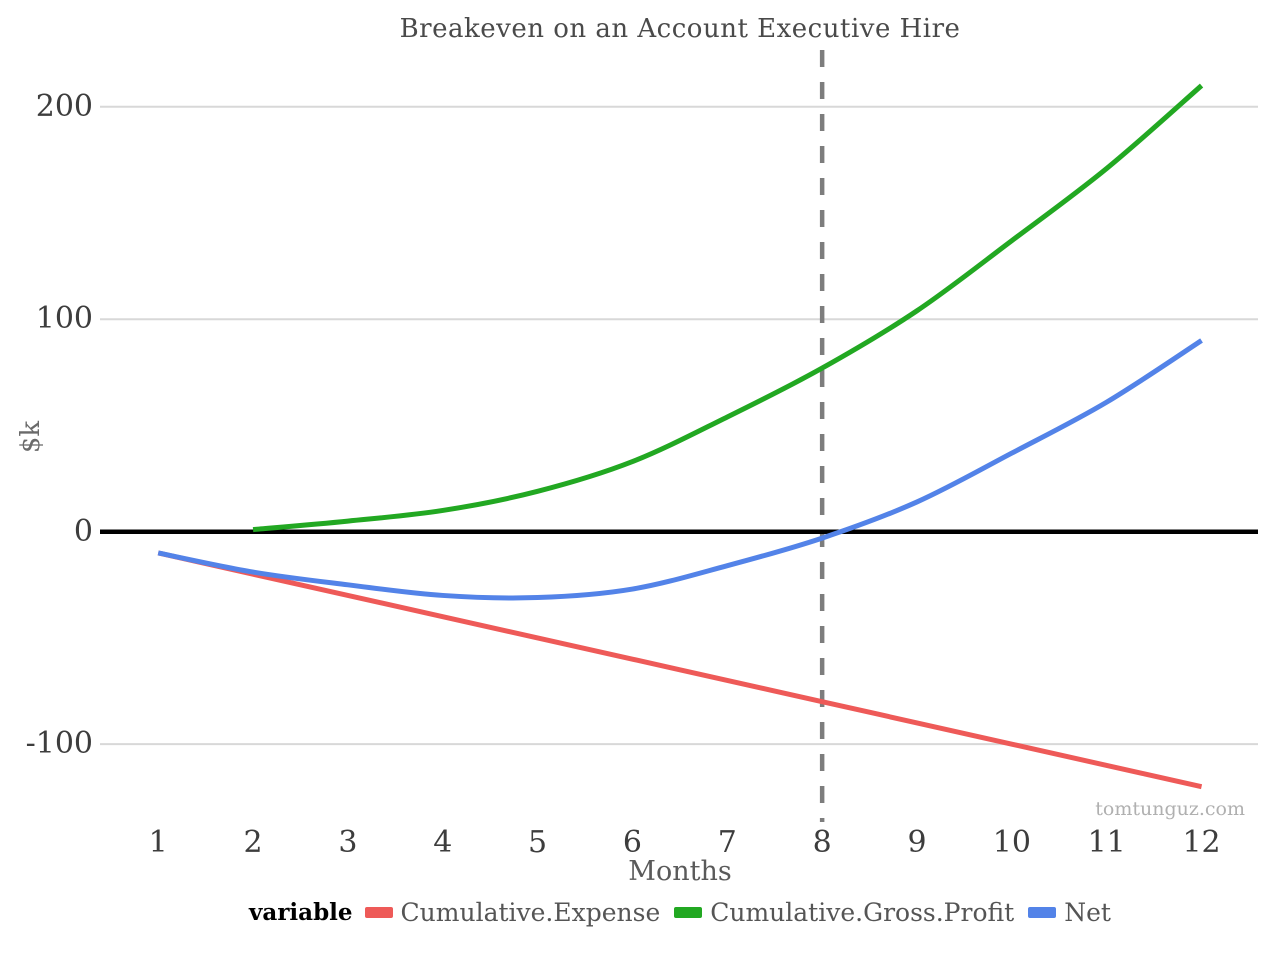 Image resolution: width=1280 pixels, height=960 pixels. I want to click on x-tick-label-3: 3, so click(348, 842).